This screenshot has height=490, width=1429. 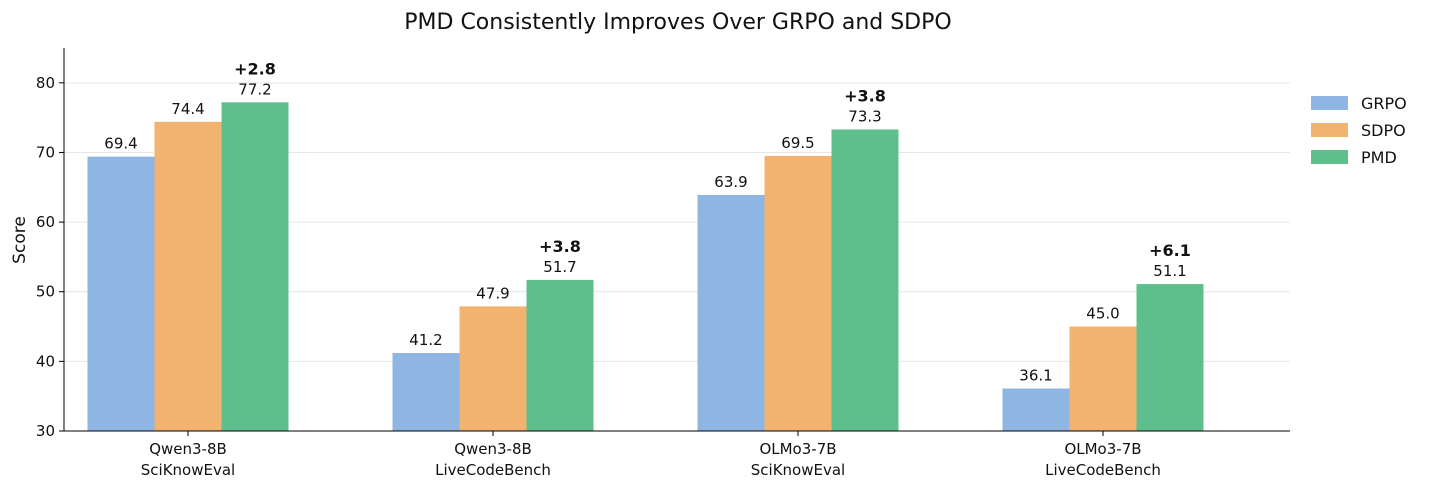 I want to click on legend-label-grpo: GRPO, so click(x=1384, y=103).